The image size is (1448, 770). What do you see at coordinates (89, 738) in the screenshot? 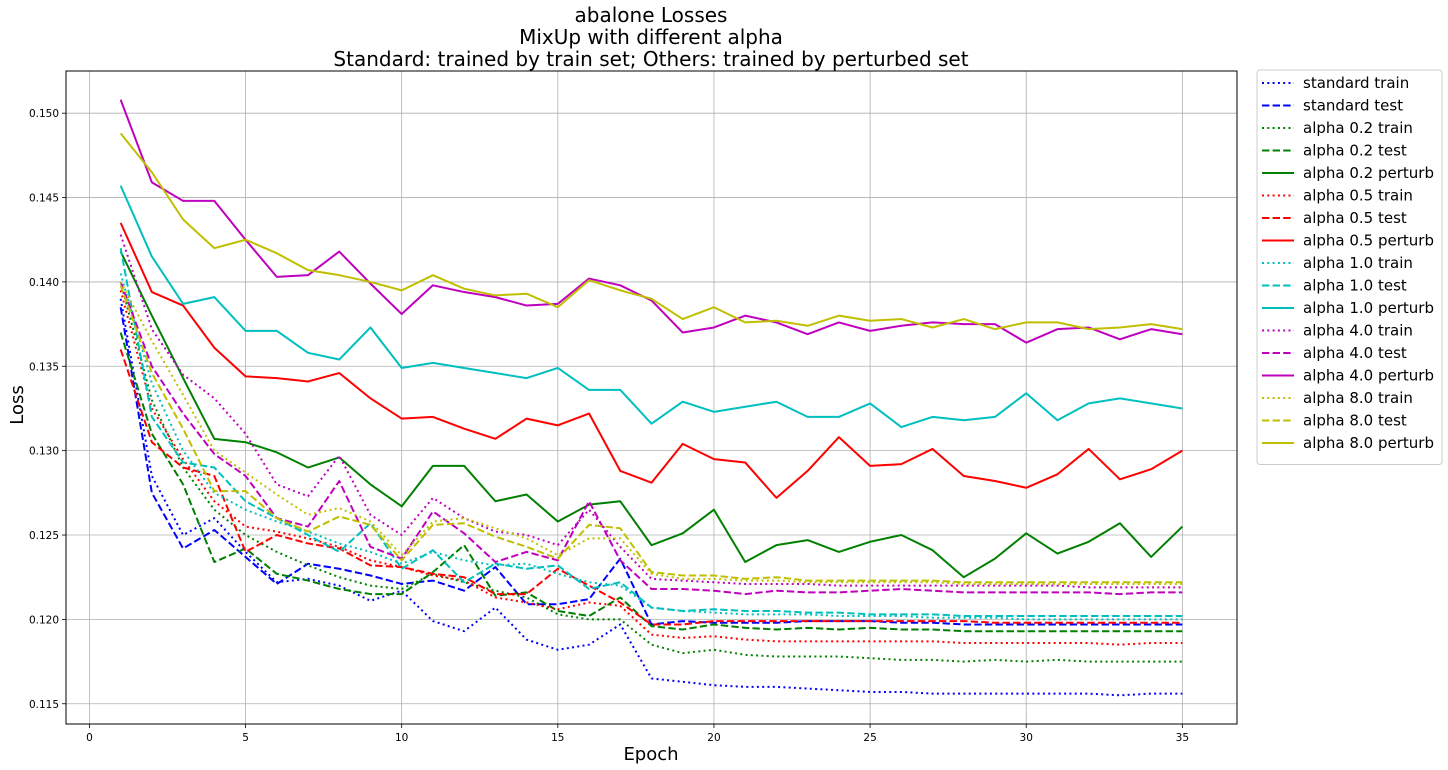
I see `x-tick-label: 0` at bounding box center [89, 738].